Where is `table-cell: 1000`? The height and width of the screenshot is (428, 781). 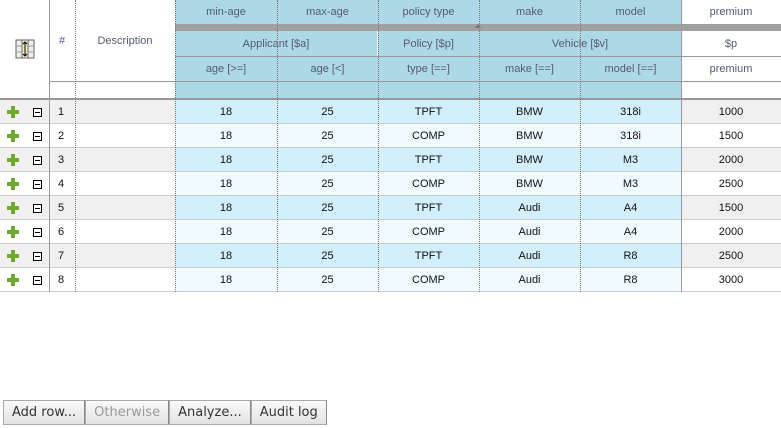 table-cell: 1000 is located at coordinates (731, 112).